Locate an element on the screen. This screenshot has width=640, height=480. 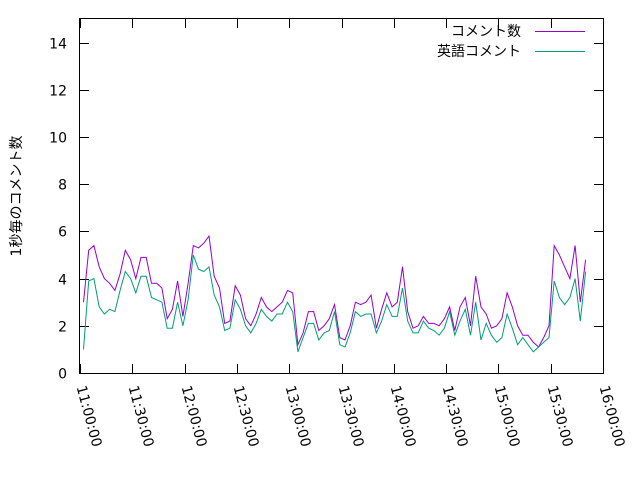
x-tick-label: 15:30:00 is located at coordinates (560, 416).